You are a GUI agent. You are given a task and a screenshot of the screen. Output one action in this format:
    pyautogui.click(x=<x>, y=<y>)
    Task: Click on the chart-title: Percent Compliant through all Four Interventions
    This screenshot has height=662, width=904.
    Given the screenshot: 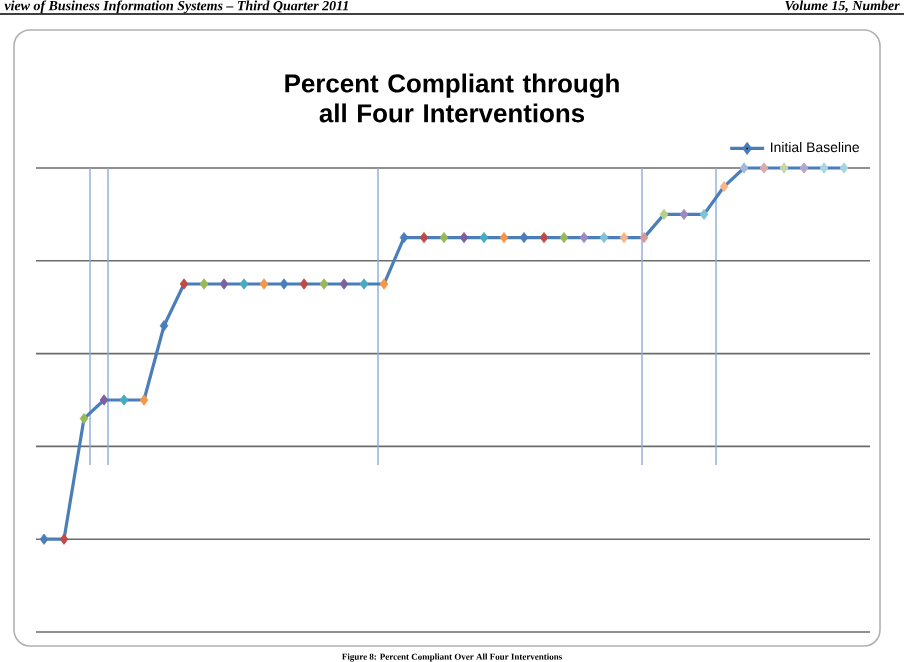 What is the action you would take?
    pyautogui.click(x=452, y=98)
    